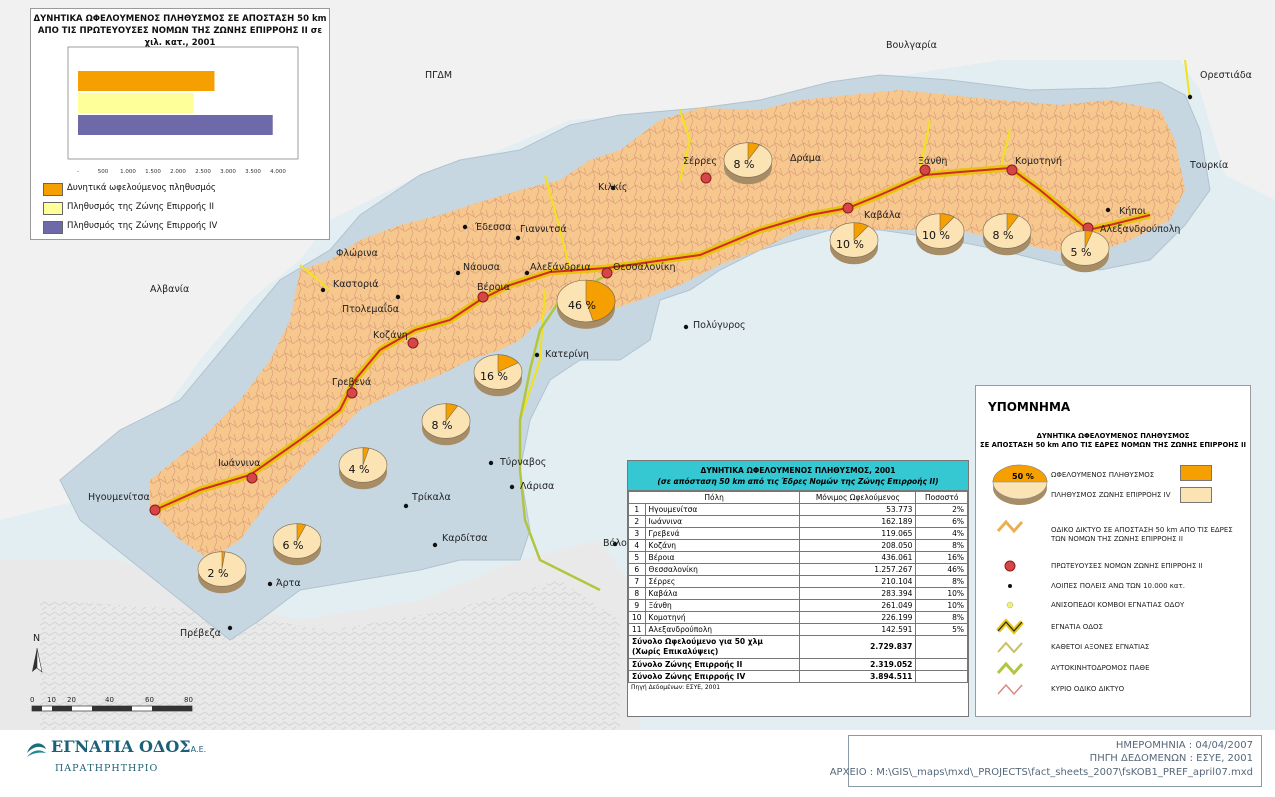 The height and width of the screenshot is (797, 1275). What do you see at coordinates (390, 335) in the screenshot?
I see `label-kozani: Κοζάνη` at bounding box center [390, 335].